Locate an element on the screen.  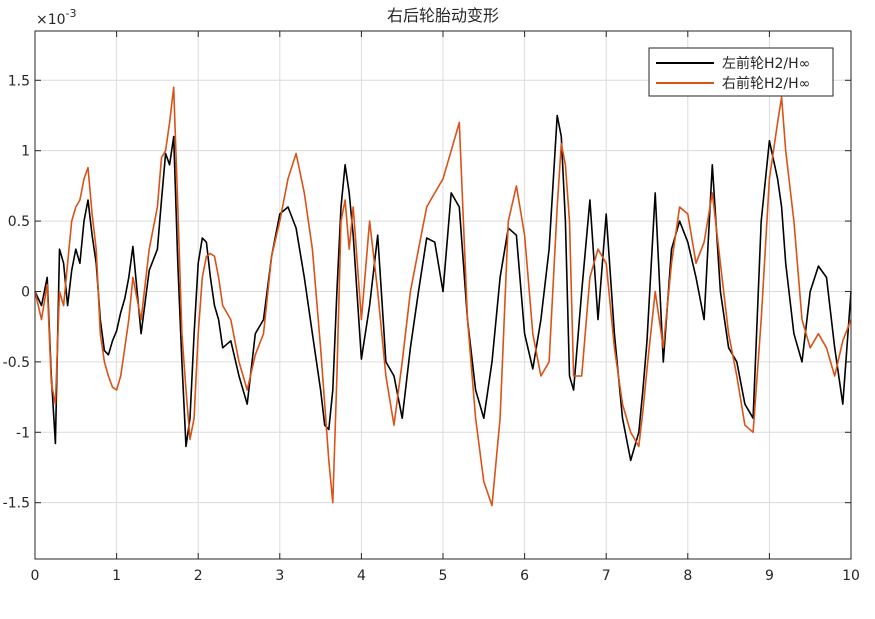
y-tick-label: 1.5 is located at coordinates (19, 81).